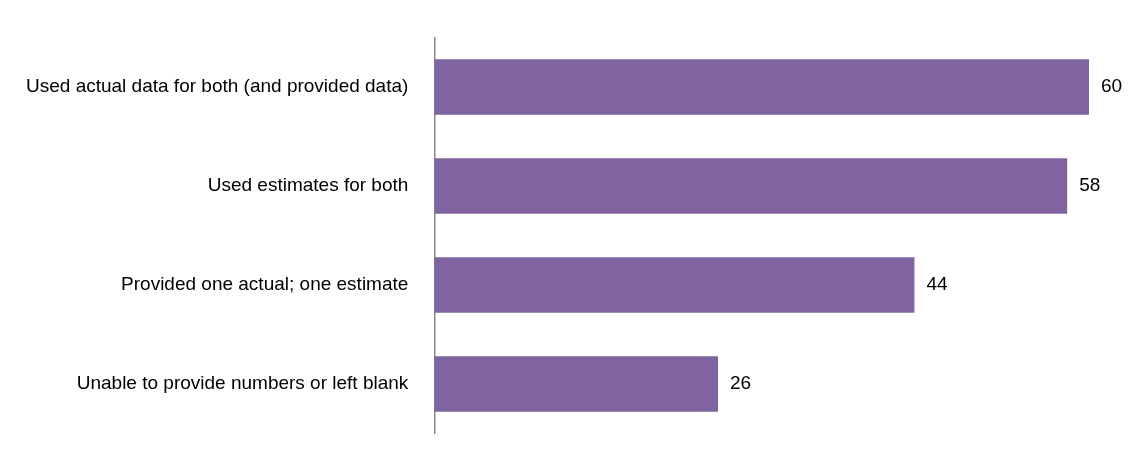 This screenshot has width=1136, height=471. What do you see at coordinates (308, 185) in the screenshot?
I see `y-tick-label: Used estimates for both` at bounding box center [308, 185].